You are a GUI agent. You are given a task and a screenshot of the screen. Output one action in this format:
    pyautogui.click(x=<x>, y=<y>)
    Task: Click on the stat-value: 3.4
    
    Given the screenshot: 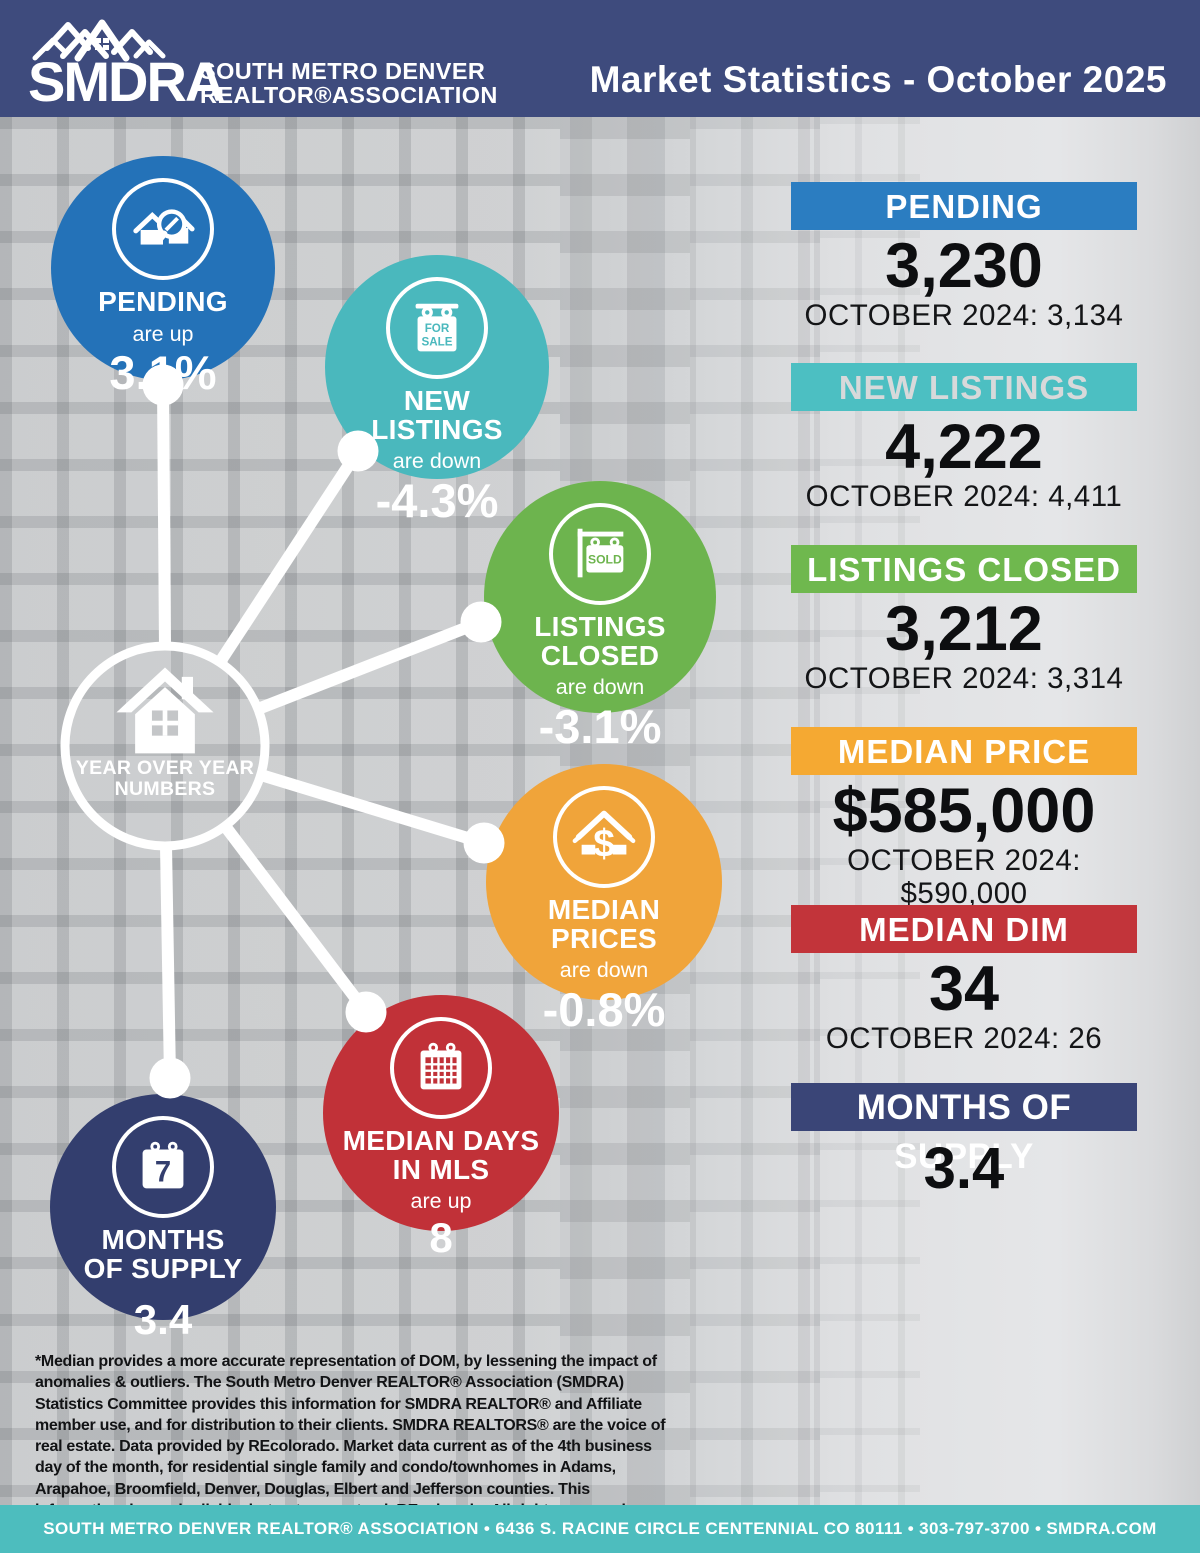 What is the action you would take?
    pyautogui.click(x=964, y=1168)
    